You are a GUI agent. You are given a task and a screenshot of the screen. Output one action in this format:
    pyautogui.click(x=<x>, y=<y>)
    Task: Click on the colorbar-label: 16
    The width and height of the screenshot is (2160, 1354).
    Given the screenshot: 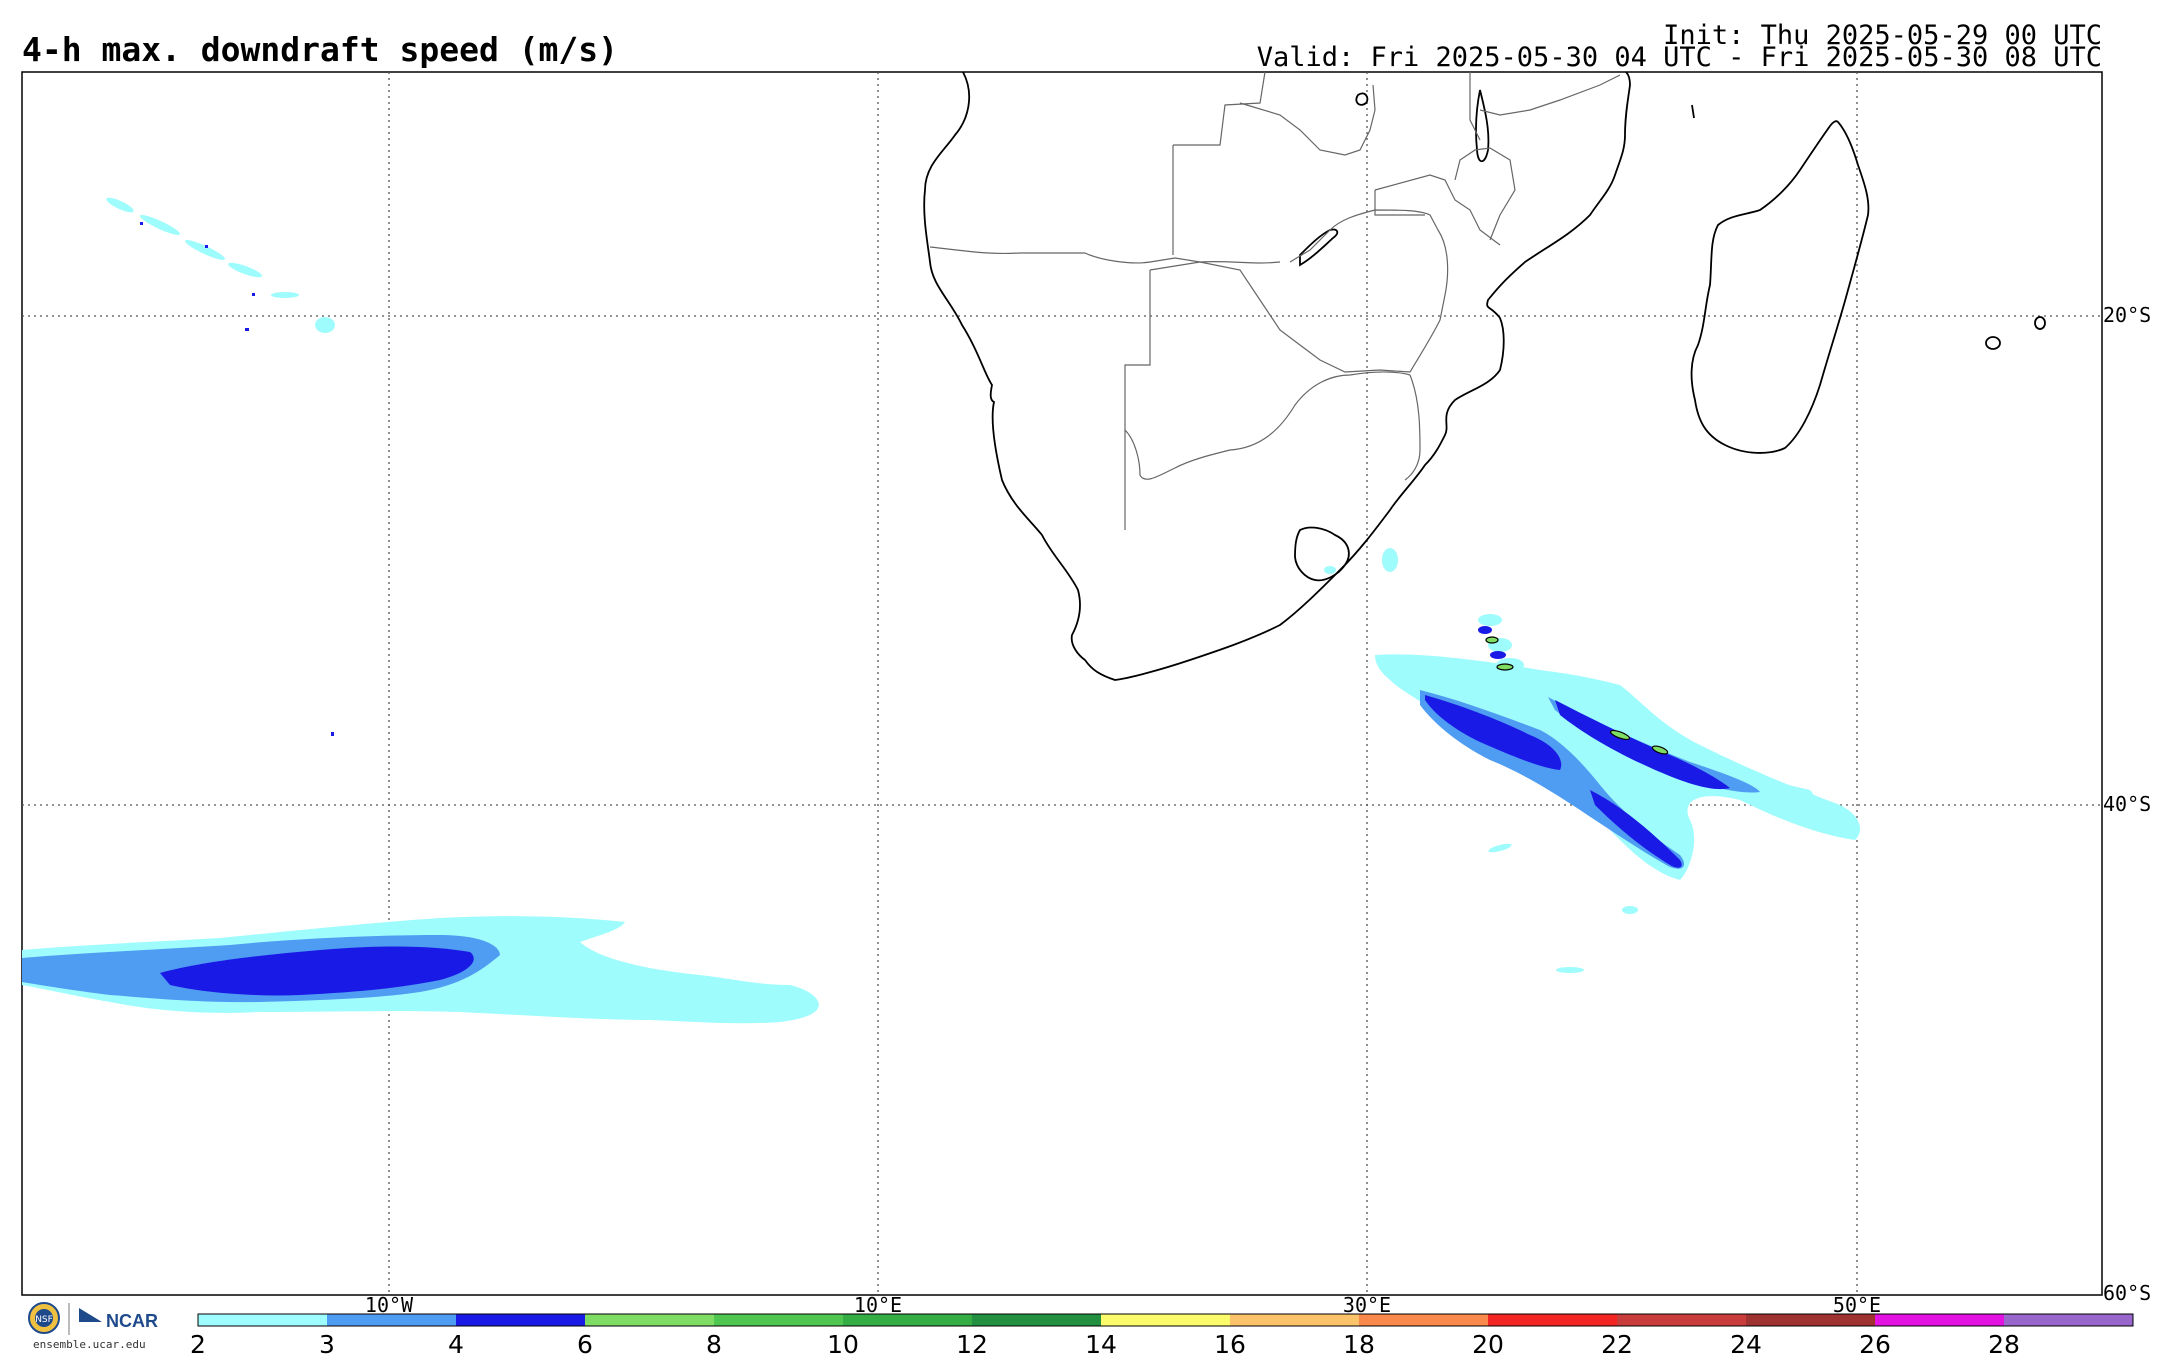 What is the action you would take?
    pyautogui.click(x=1230, y=1342)
    